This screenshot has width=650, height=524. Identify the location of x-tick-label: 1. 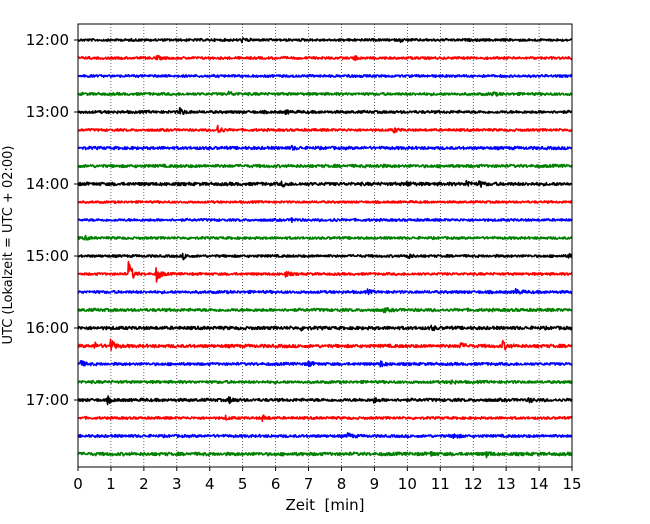
(111, 484).